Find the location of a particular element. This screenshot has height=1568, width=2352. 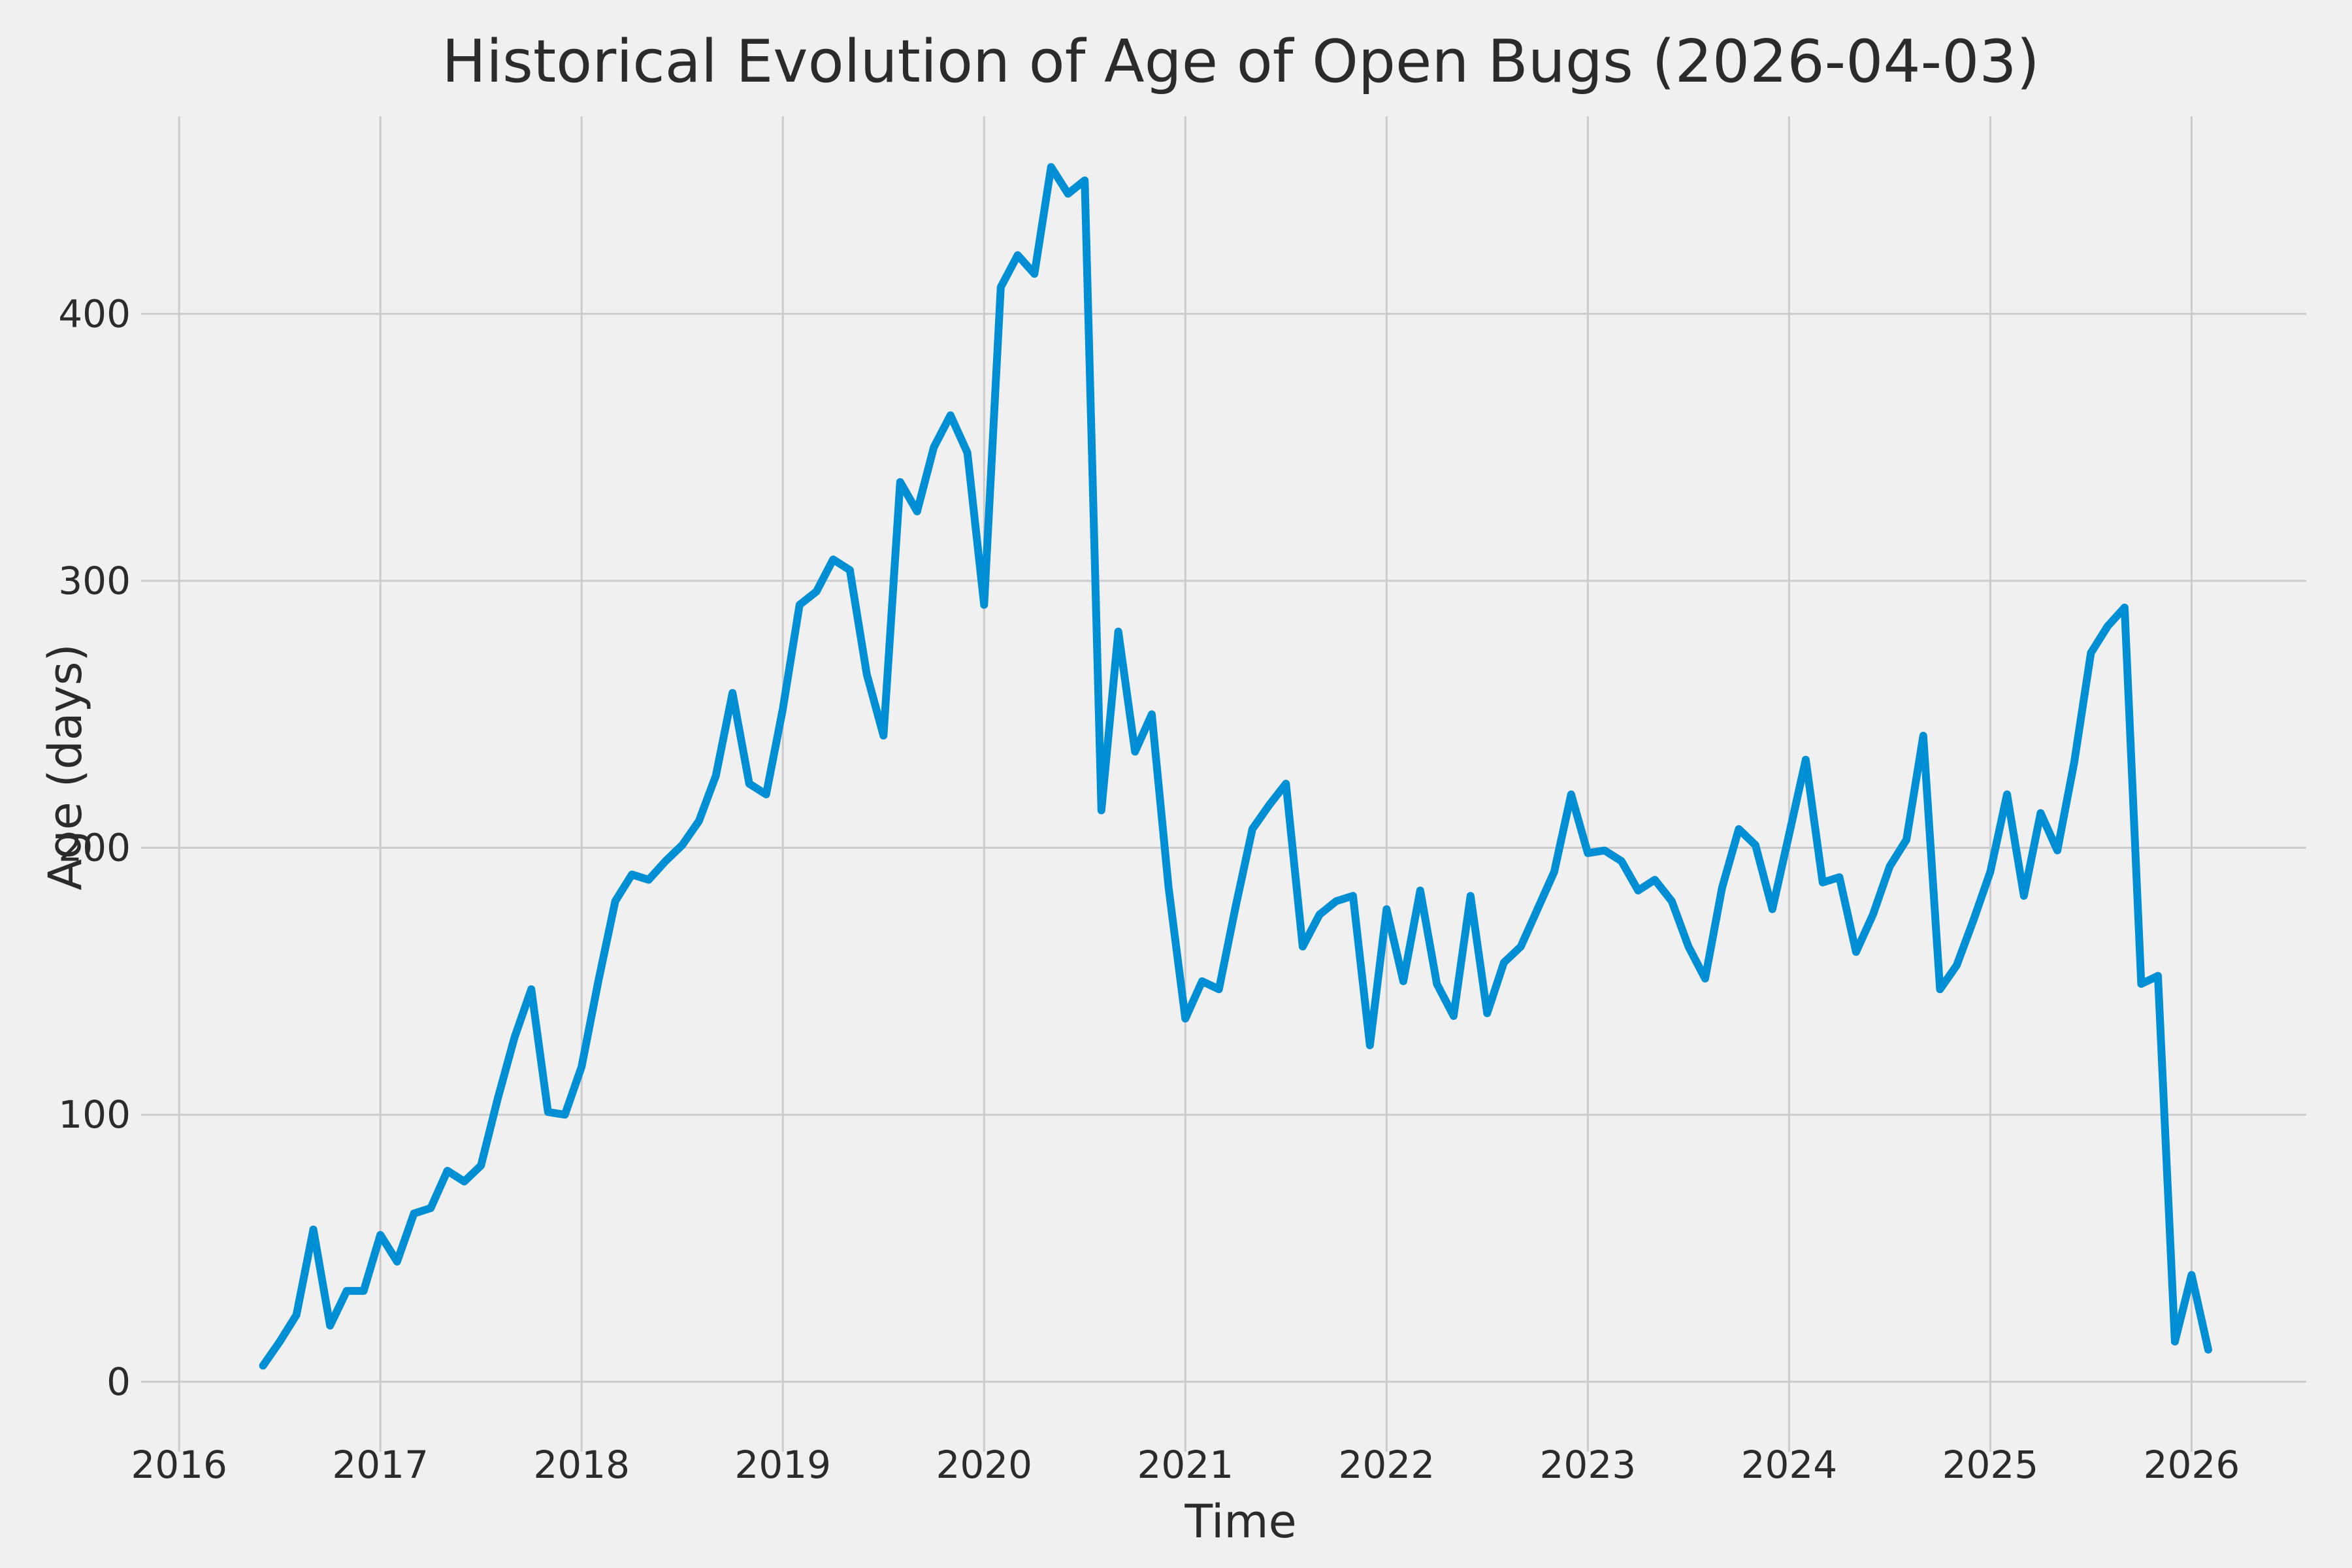

x-tick-label: 2017 is located at coordinates (380, 1465).